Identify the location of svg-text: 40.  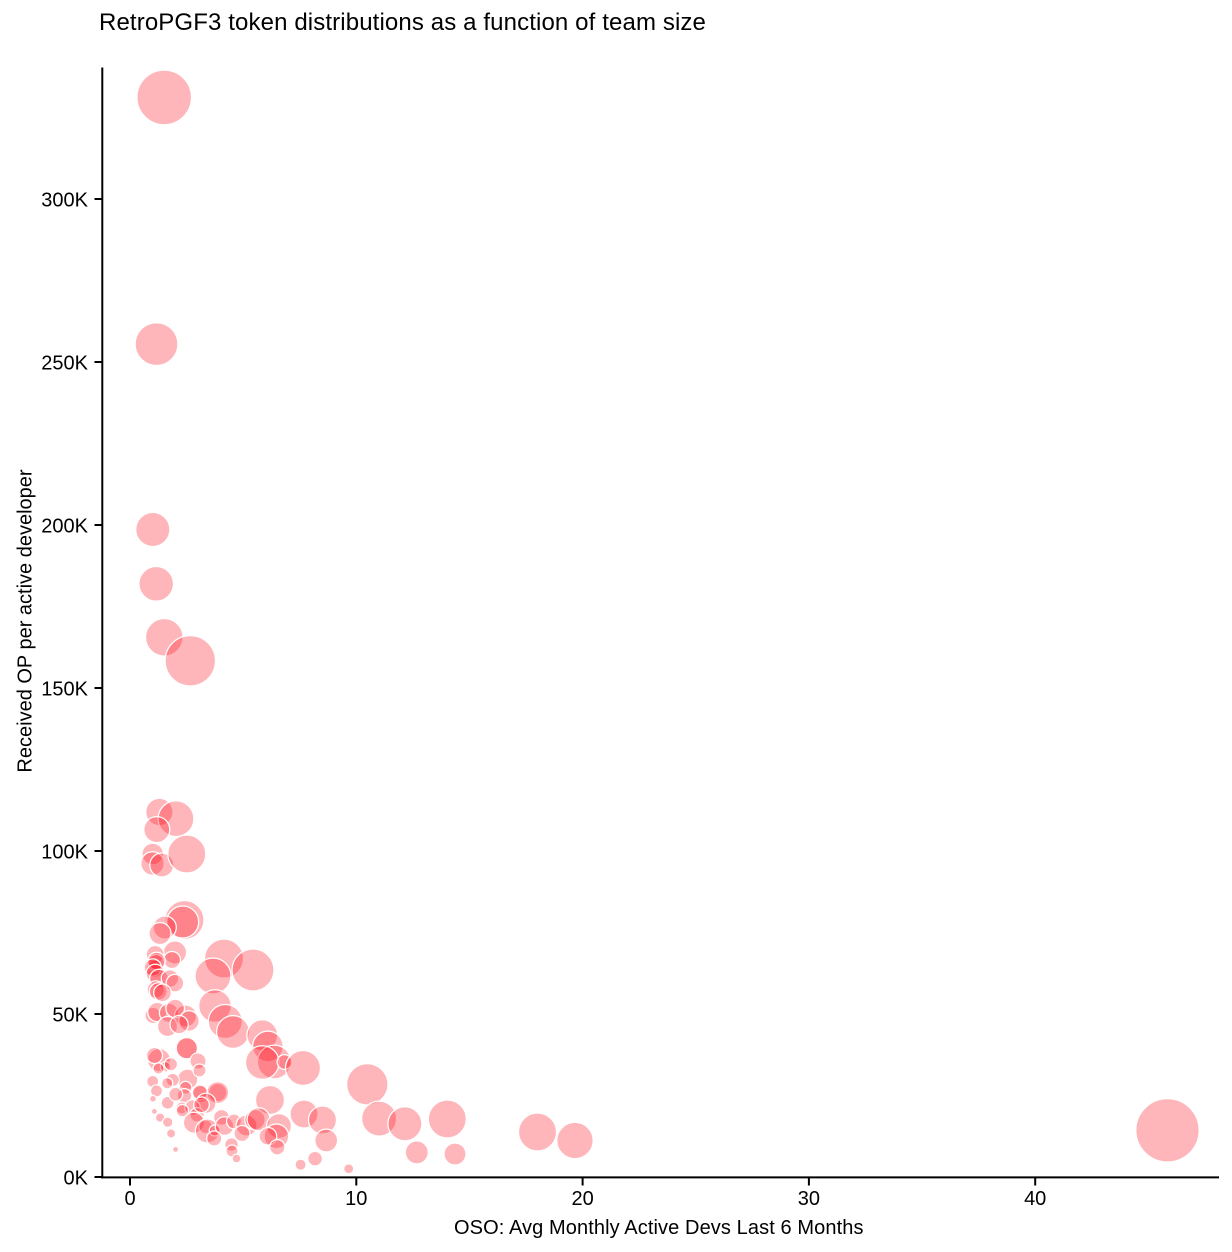
(1035, 1199).